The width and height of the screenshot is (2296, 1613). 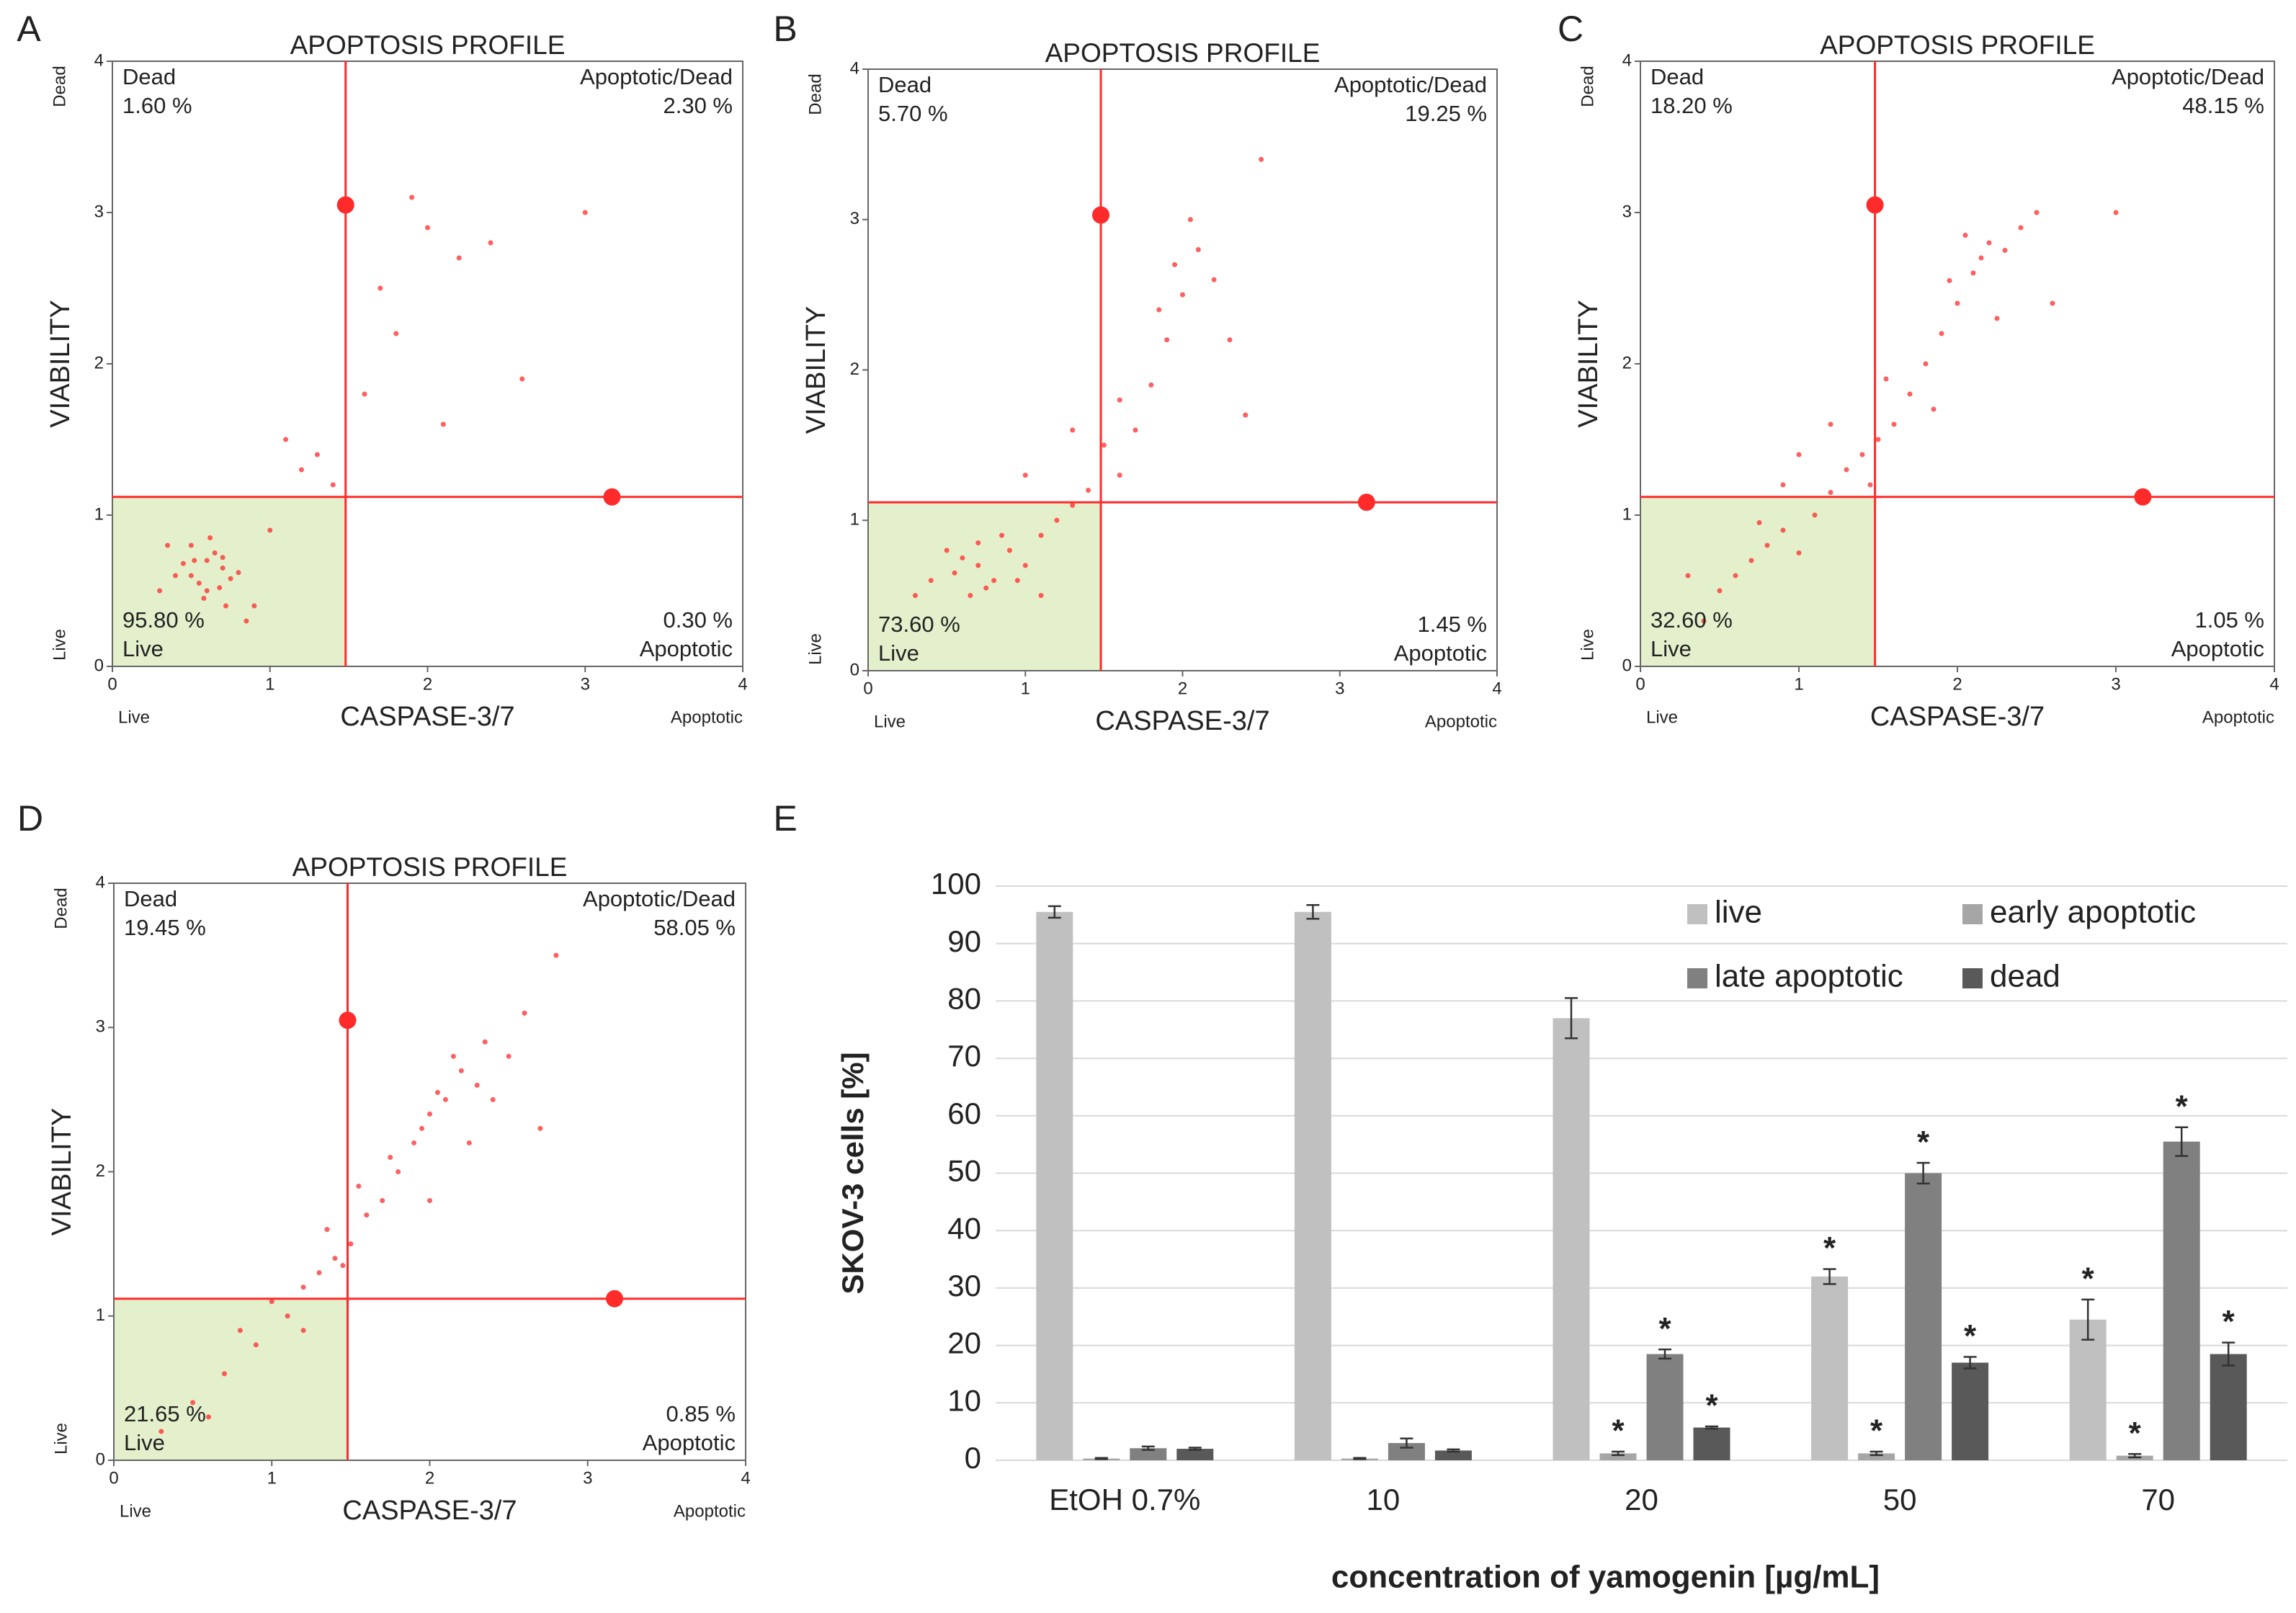 I want to click on y-tick-label: 3, so click(x=1627, y=212).